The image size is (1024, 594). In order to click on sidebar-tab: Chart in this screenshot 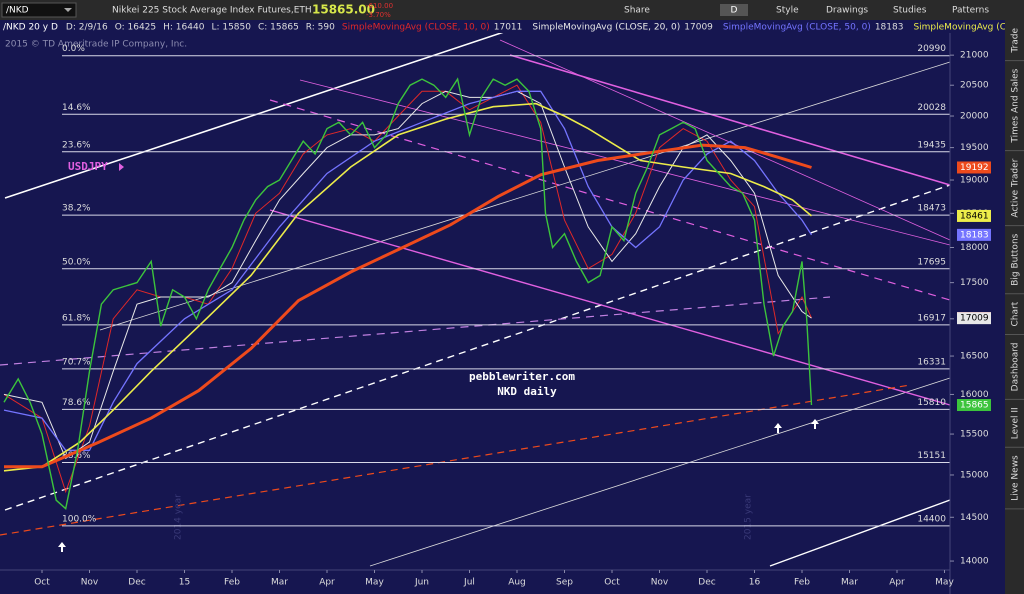, I will do `click(1016, 313)`.